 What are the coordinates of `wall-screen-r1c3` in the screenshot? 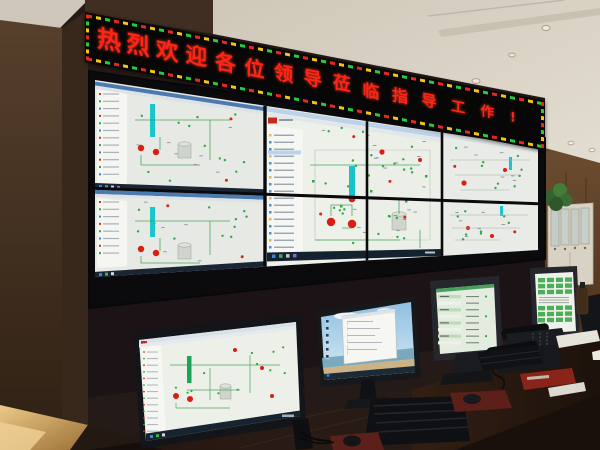 It's located at (404, 161).